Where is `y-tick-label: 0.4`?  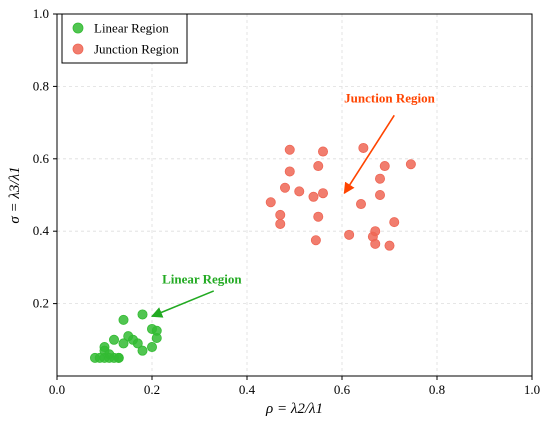
y-tick-label: 0.4 is located at coordinates (41, 230).